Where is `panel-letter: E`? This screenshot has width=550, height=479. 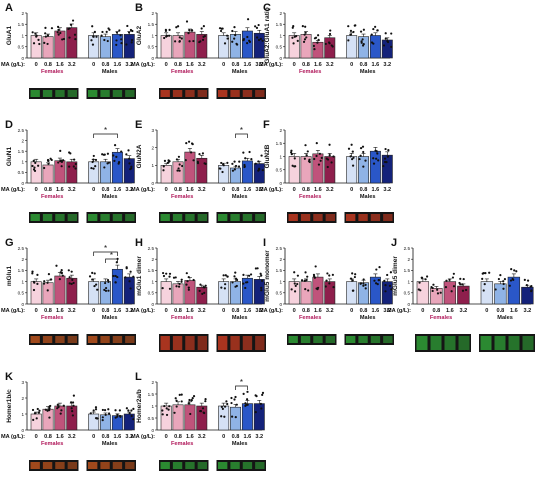 panel-letter: E is located at coordinates (138, 125).